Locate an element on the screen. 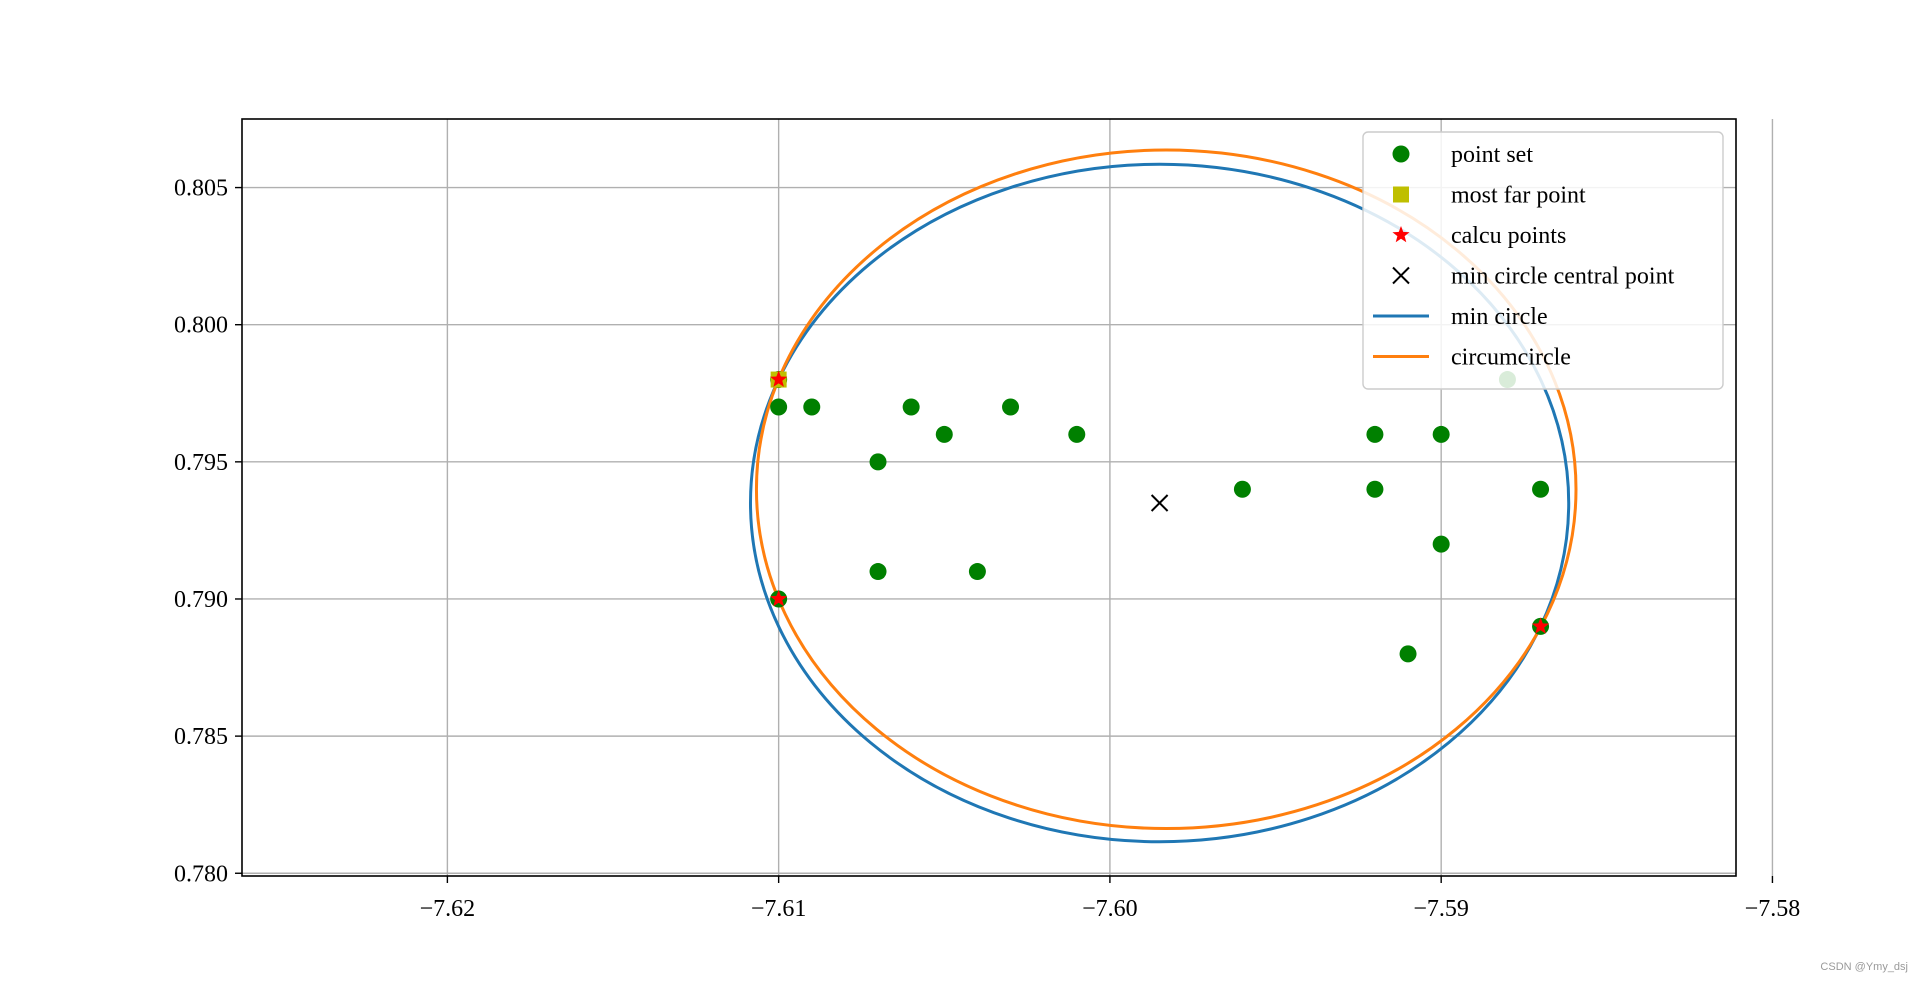 This screenshot has width=1920, height=981. y-tick-label: 0.780 is located at coordinates (201, 874).